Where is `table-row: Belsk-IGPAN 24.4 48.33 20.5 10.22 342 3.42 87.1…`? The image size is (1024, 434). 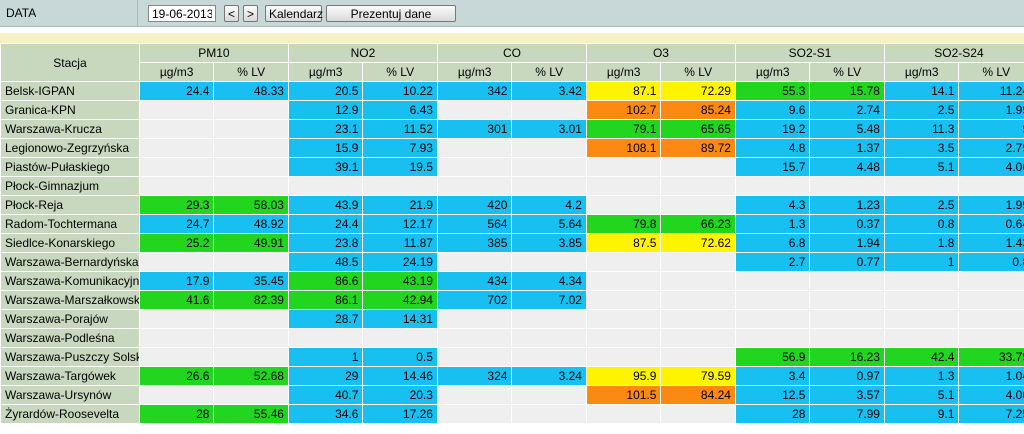
table-row: Belsk-IGPAN 24.4 48.33 20.5 10.22 342 3.42 87.1… is located at coordinates (512, 91).